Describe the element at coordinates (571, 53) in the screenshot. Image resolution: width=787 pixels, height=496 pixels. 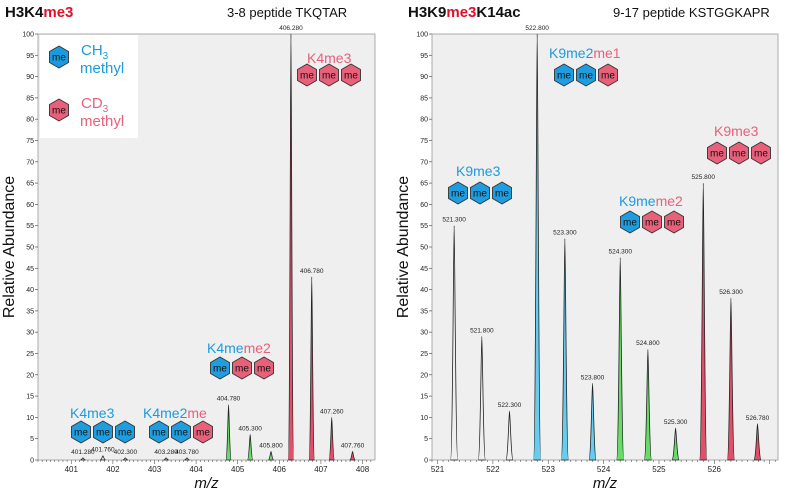
I see `annotation-part: K9me2` at that location.